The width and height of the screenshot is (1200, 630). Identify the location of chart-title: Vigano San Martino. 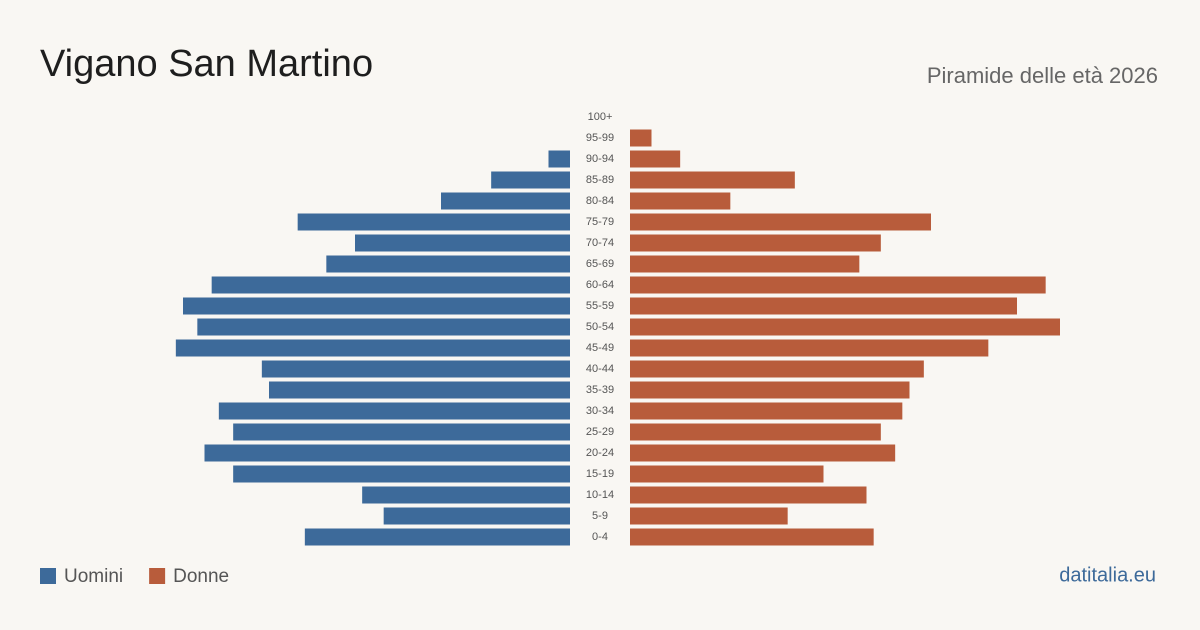
(206, 64).